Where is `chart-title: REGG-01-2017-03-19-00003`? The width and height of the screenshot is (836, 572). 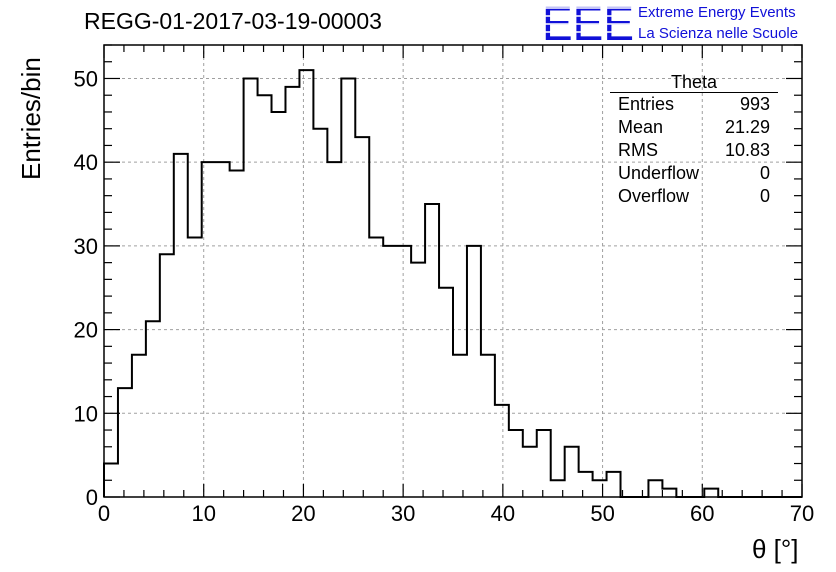 chart-title: REGG-01-2017-03-19-00003 is located at coordinates (233, 21).